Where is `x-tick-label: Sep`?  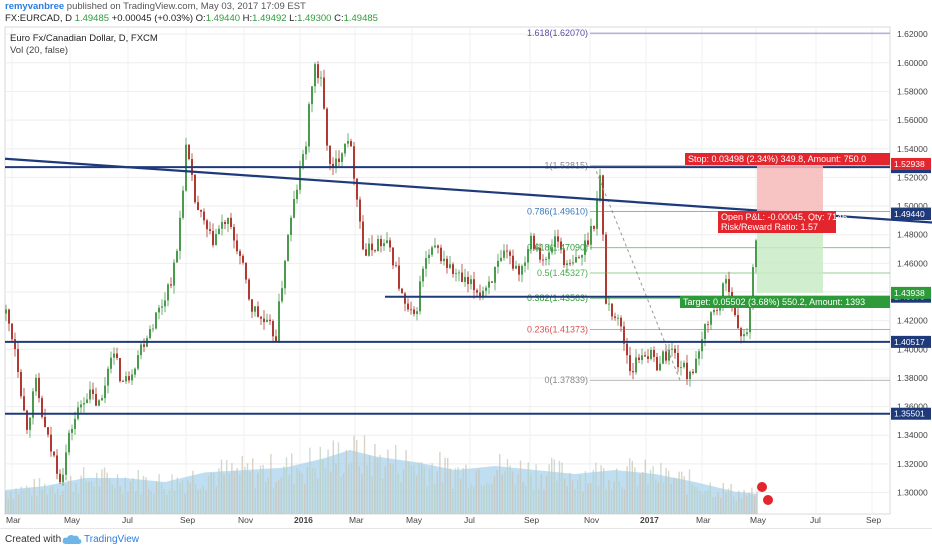
x-tick-label: Sep is located at coordinates (873, 520).